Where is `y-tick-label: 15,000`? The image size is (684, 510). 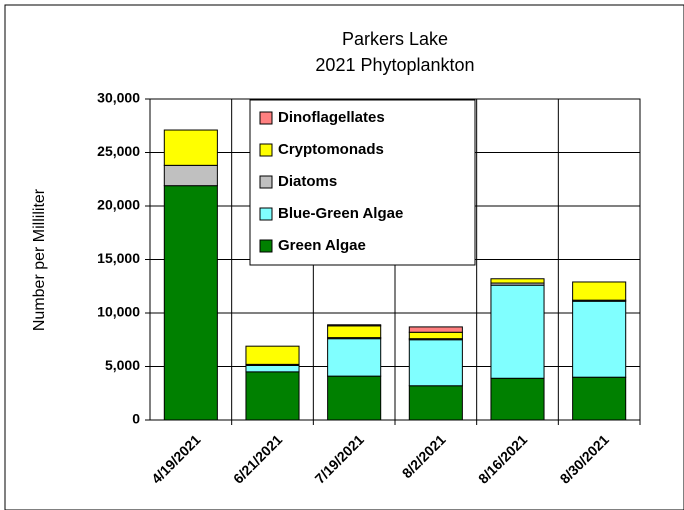
y-tick-label: 15,000 is located at coordinates (118, 258).